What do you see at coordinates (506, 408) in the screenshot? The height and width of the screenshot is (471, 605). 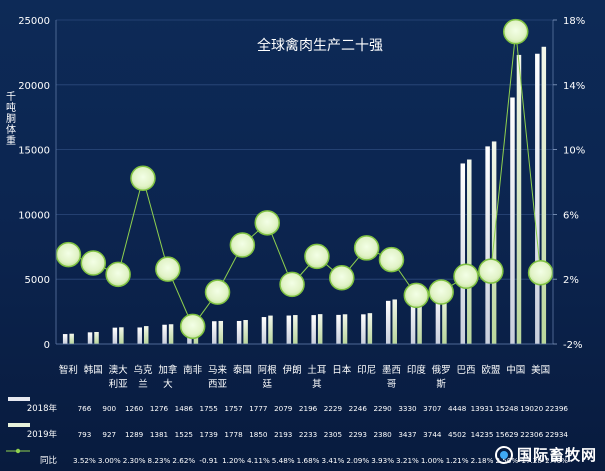 I see `data-label: 15248` at bounding box center [506, 408].